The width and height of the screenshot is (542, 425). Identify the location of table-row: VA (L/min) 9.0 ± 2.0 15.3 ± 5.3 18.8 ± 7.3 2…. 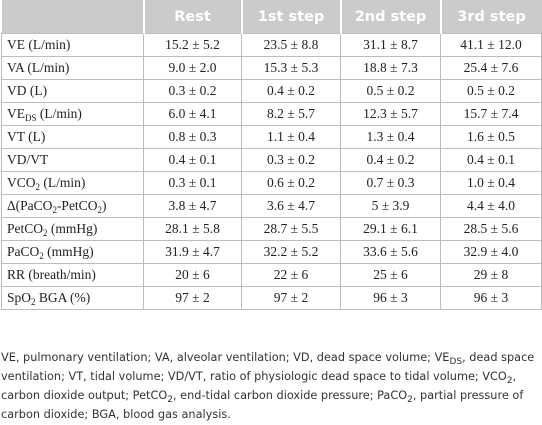
(271, 68).